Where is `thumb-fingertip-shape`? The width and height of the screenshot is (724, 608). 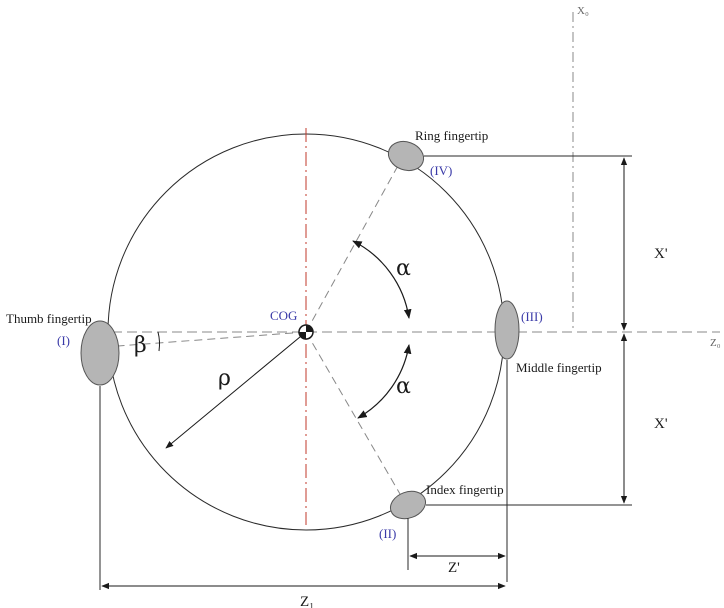
thumb-fingertip-shape is located at coordinates (100, 353).